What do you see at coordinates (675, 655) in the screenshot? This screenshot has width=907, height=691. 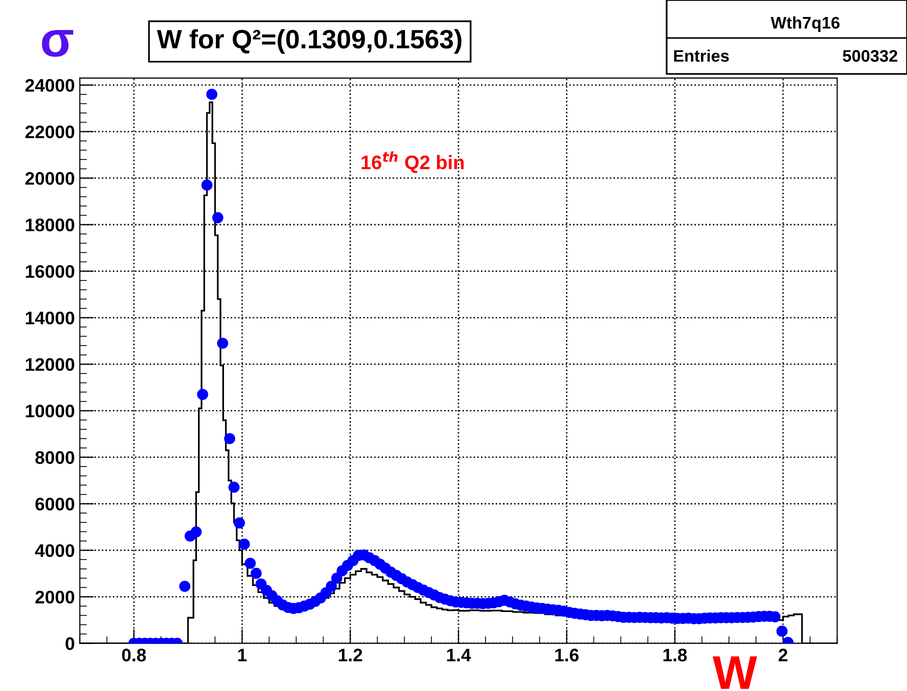 I see `x-tick-label: 1.8` at bounding box center [675, 655].